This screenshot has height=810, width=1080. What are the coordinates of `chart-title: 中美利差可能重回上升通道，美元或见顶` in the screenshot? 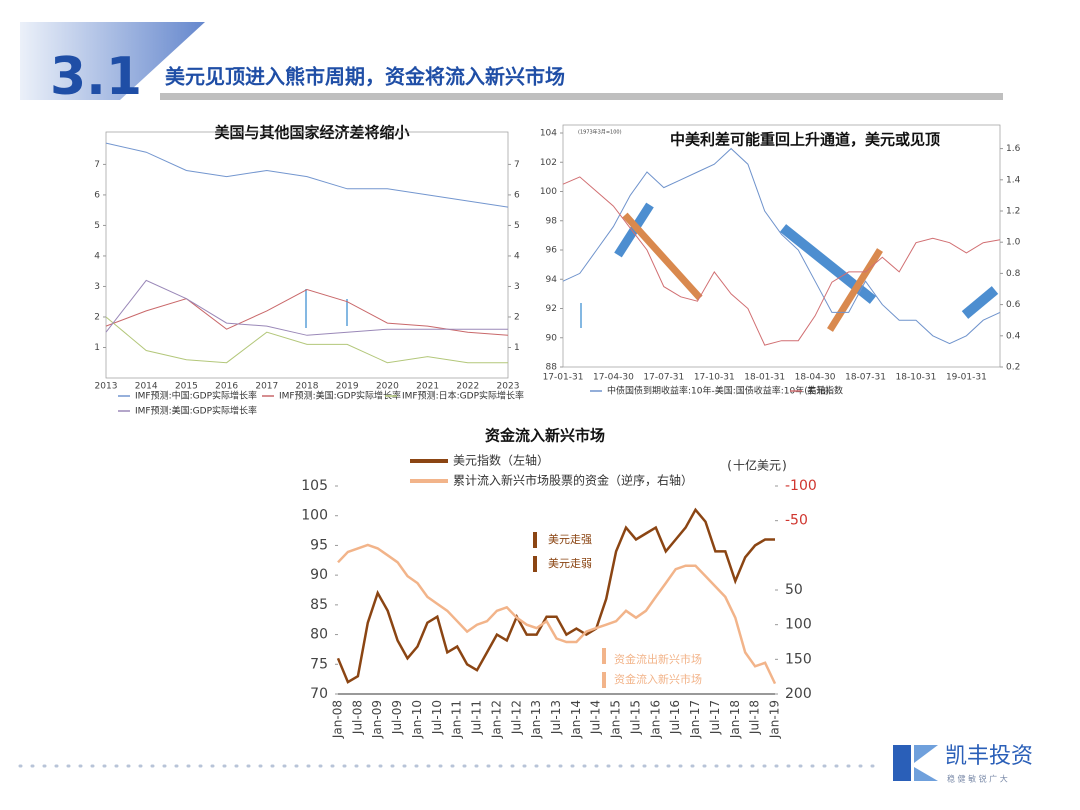 It's located at (805, 140).